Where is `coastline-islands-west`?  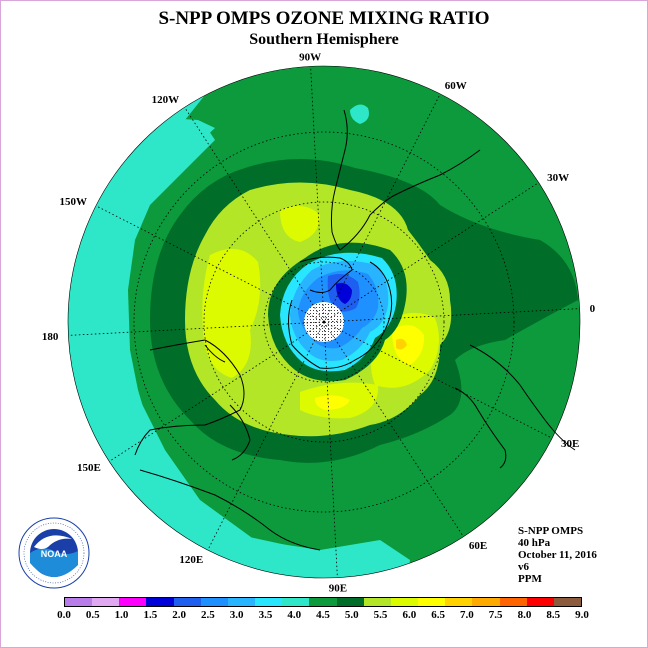
coastline-islands-west is located at coordinates (215, 353).